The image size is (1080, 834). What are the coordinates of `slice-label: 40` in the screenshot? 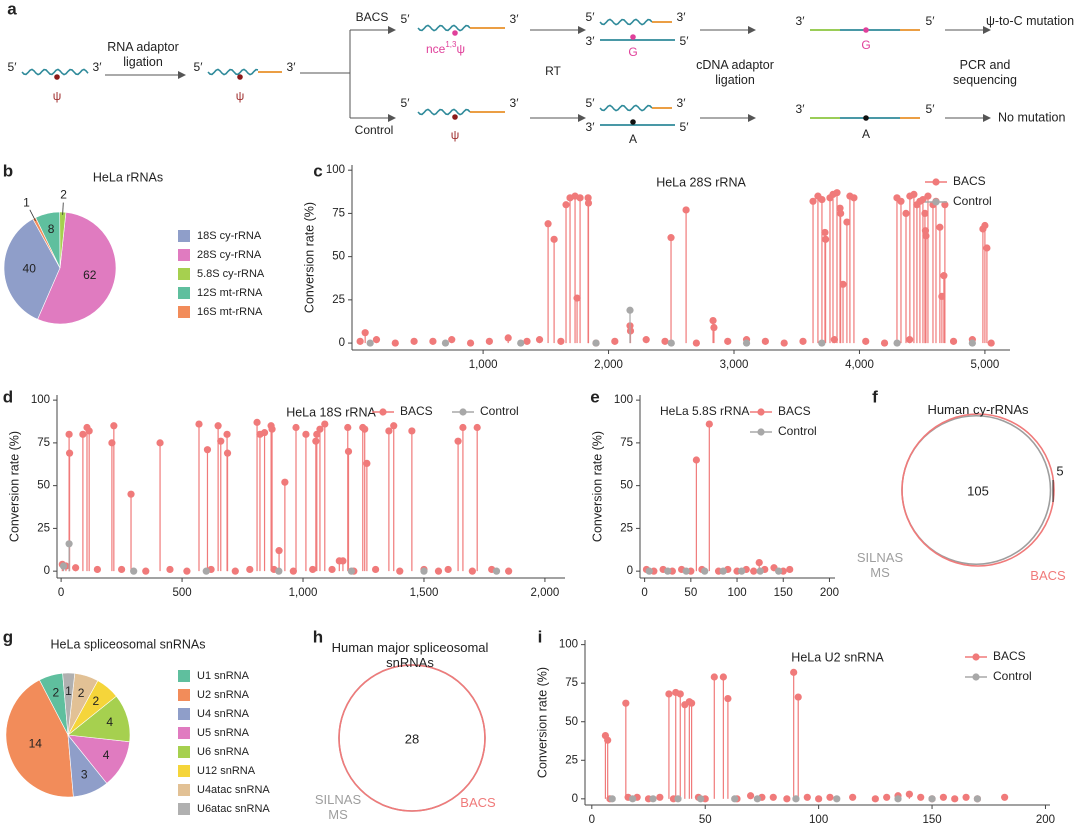 It's located at (30, 269).